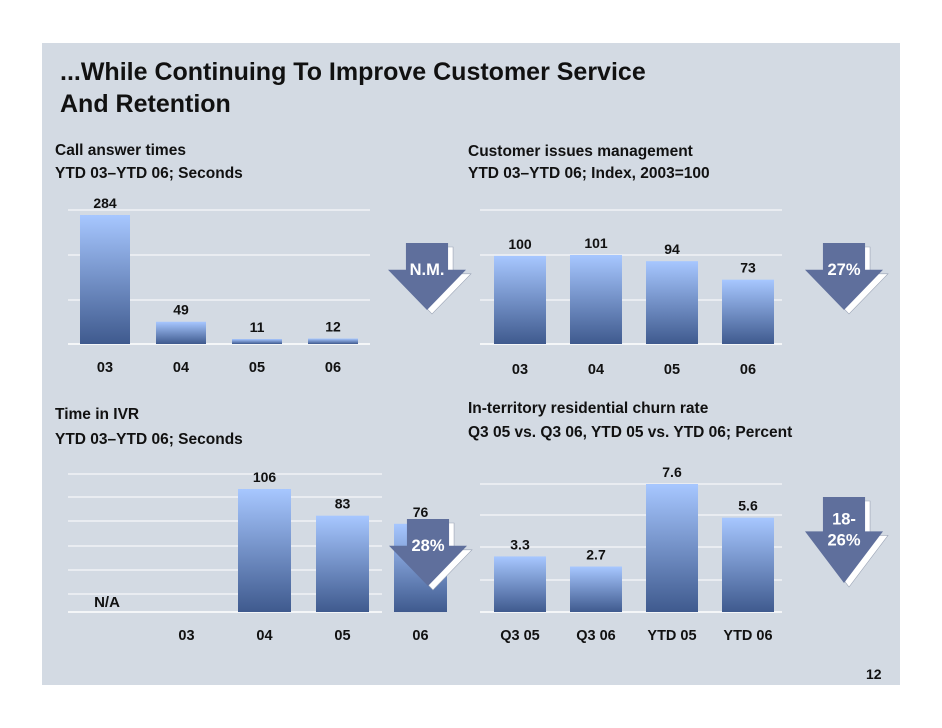 The height and width of the screenshot is (728, 942). I want to click on chart2-title: Customer issues management, so click(580, 151).